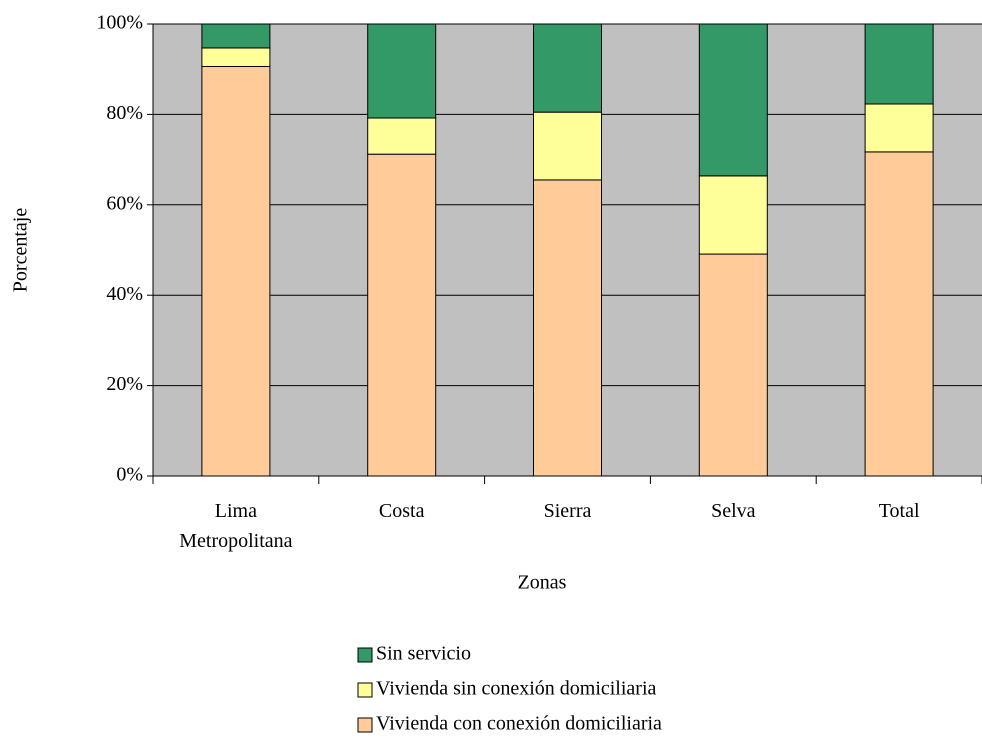 This screenshot has width=982, height=748. Describe the element at coordinates (119, 23) in the screenshot. I see `y-tick-label: 100%` at that location.